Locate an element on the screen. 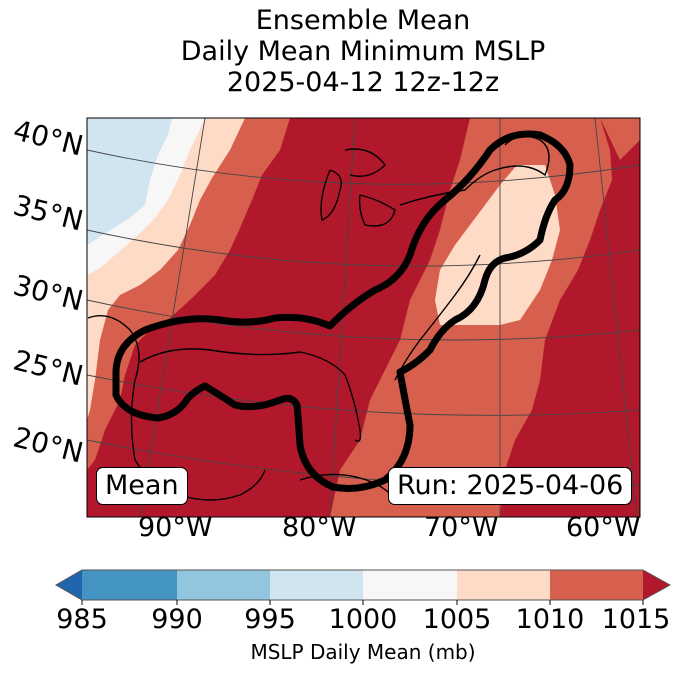  lon-label-80w: 80°W is located at coordinates (319, 527).